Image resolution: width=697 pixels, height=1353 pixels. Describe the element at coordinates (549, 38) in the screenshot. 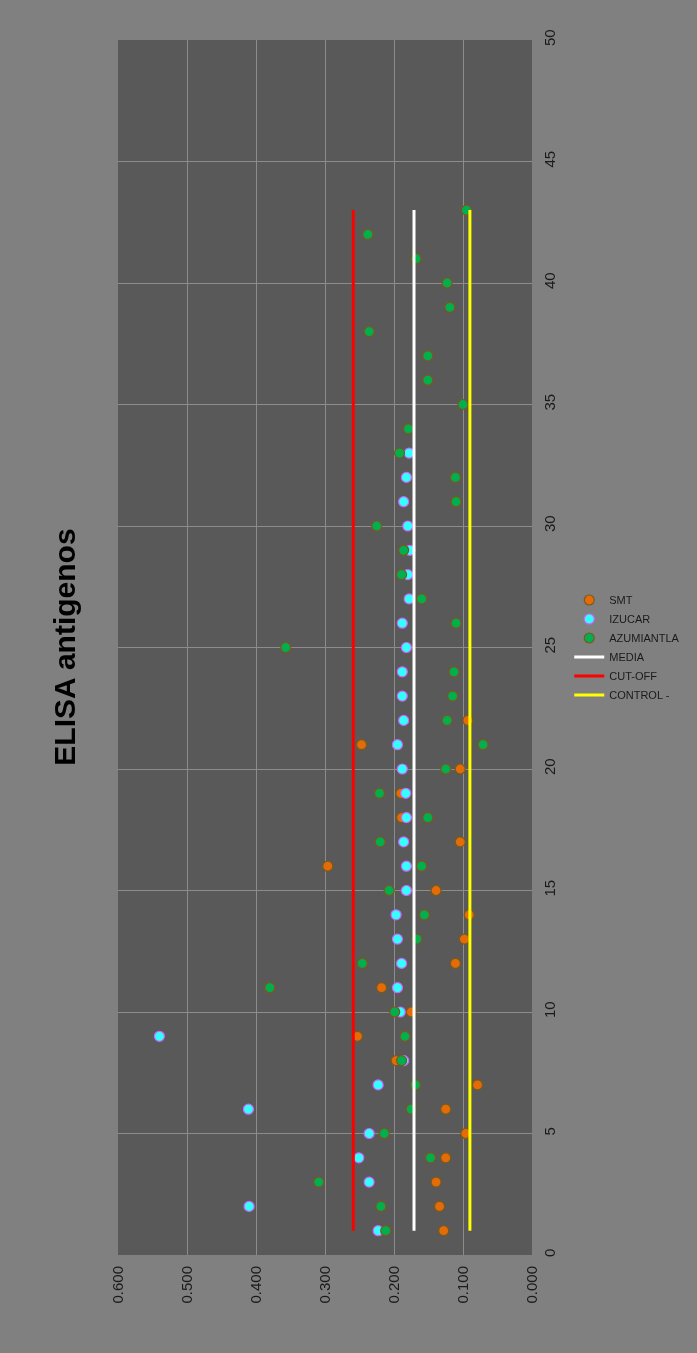

I see `y-tick-label: 50` at that location.